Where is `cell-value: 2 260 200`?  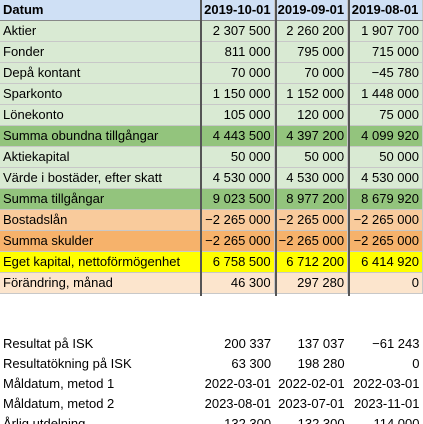 cell-value: 2 260 200 is located at coordinates (311, 31).